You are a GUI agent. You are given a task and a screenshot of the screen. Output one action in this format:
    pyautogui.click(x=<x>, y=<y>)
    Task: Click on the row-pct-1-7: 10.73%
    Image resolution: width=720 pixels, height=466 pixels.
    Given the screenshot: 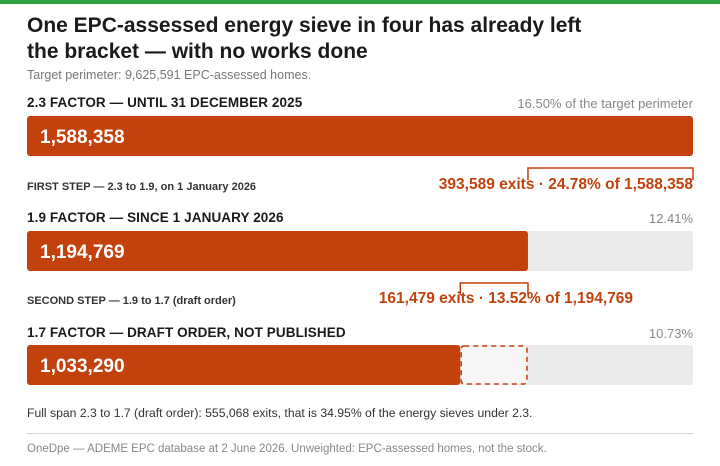 What is the action you would take?
    pyautogui.click(x=670, y=333)
    